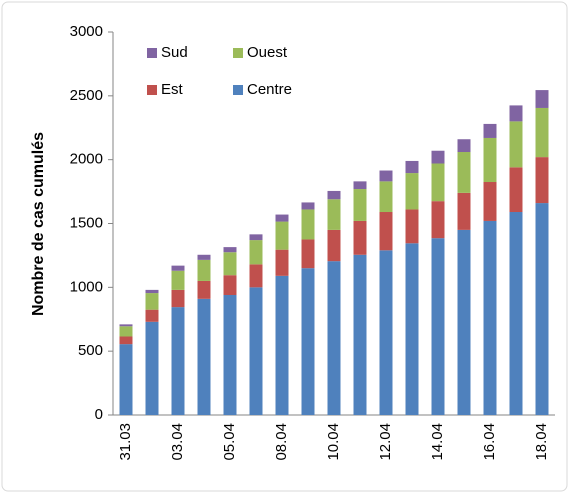 The image size is (569, 493). What do you see at coordinates (86, 286) in the screenshot?
I see `y-tick-label: 1000` at bounding box center [86, 286].